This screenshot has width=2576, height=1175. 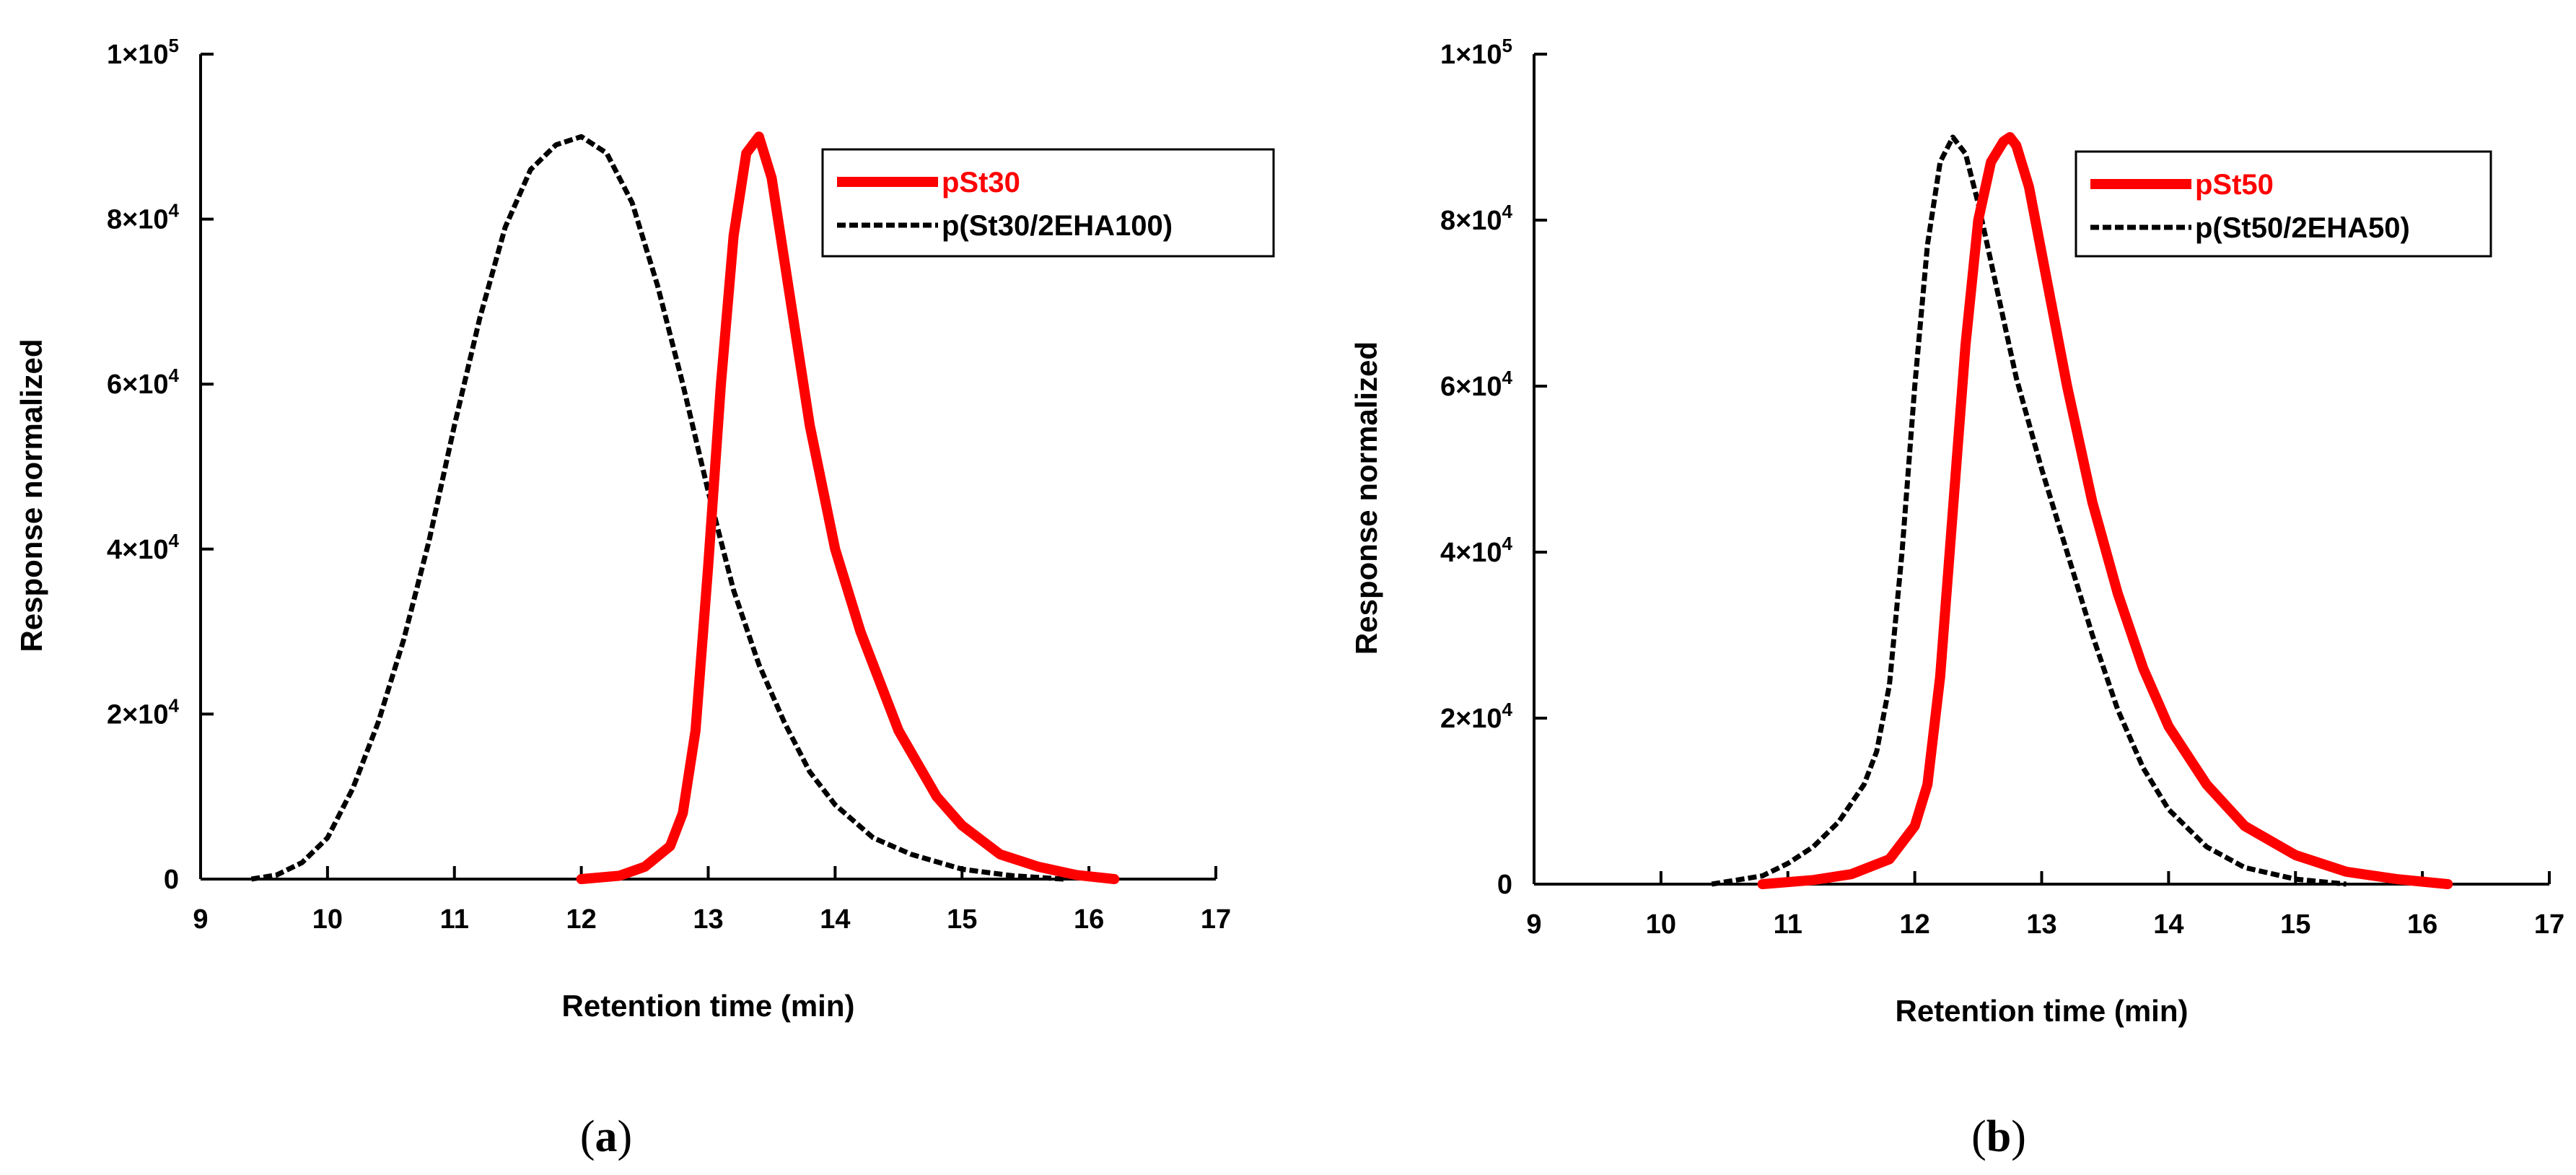 I want to click on panel-a-x-tick-label: 10, so click(x=327, y=919).